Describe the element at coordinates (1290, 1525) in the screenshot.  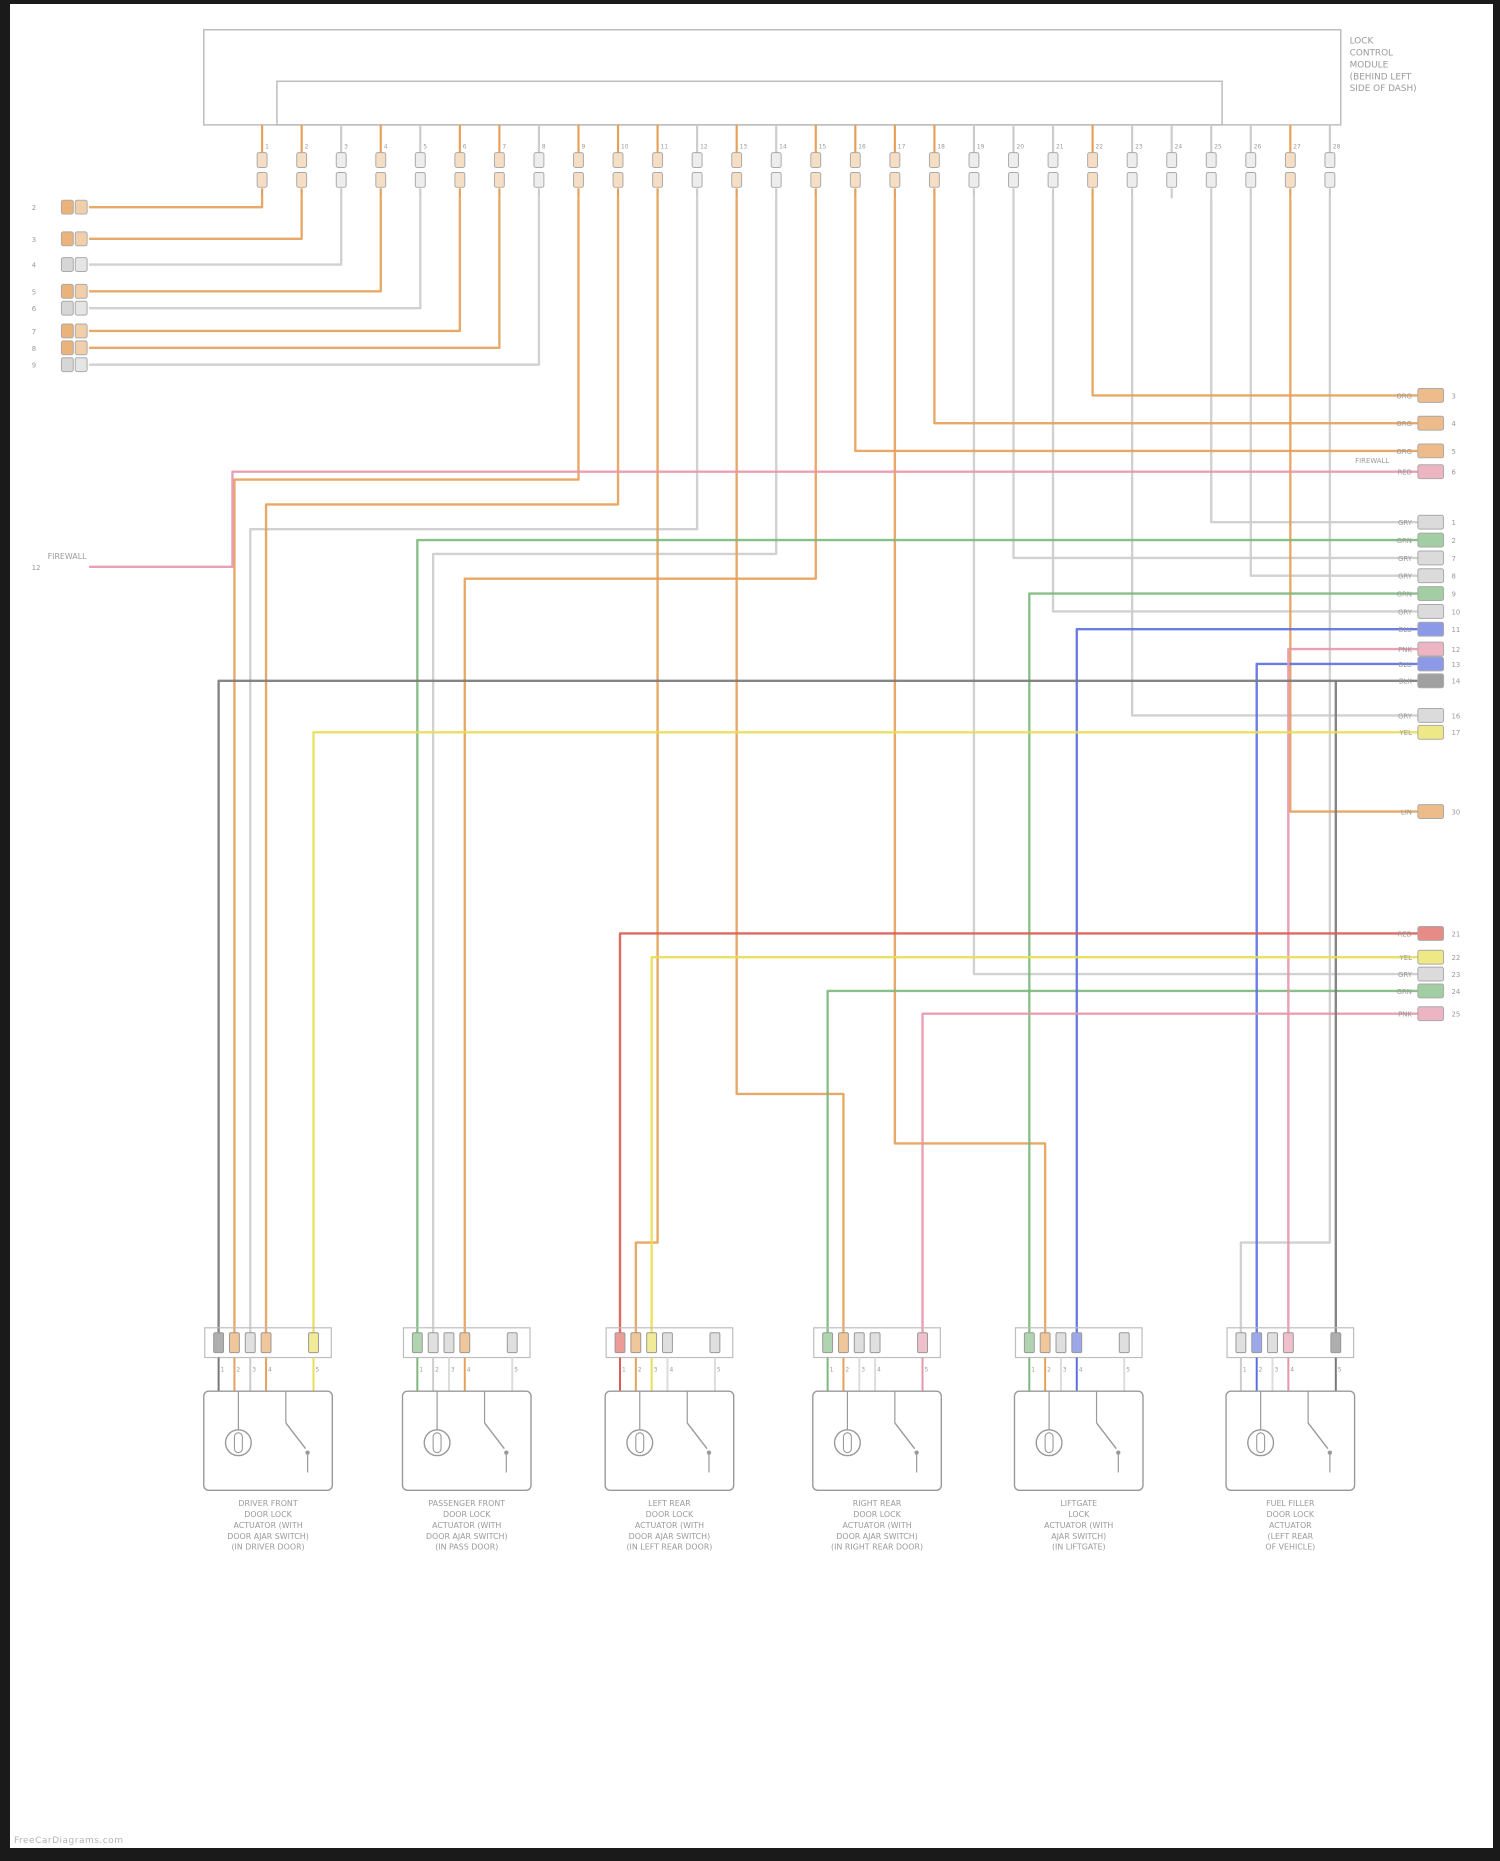
I see `component-label: ACTUATOR` at that location.